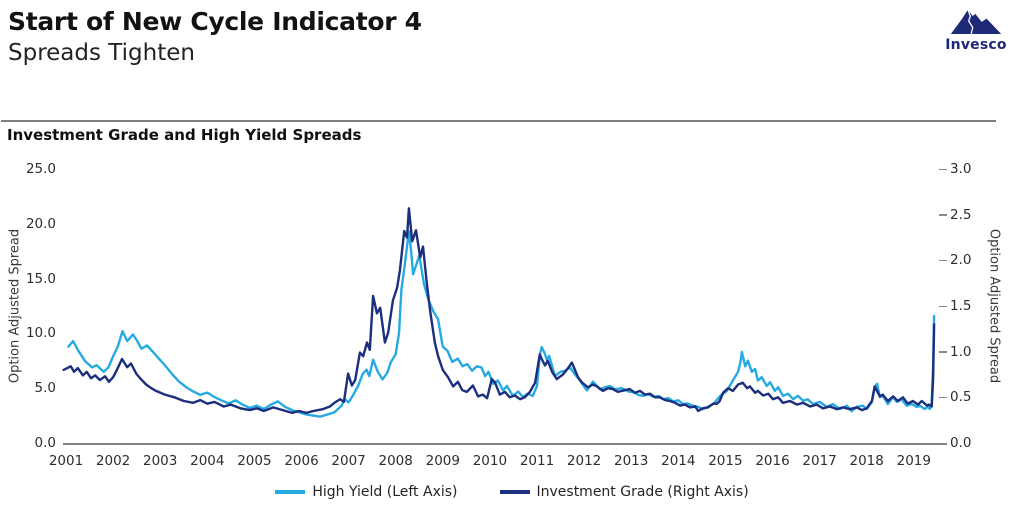 This screenshot has height=509, width=1024. What do you see at coordinates (290, 492) in the screenshot?
I see `high-yield-line-swatch` at bounding box center [290, 492].